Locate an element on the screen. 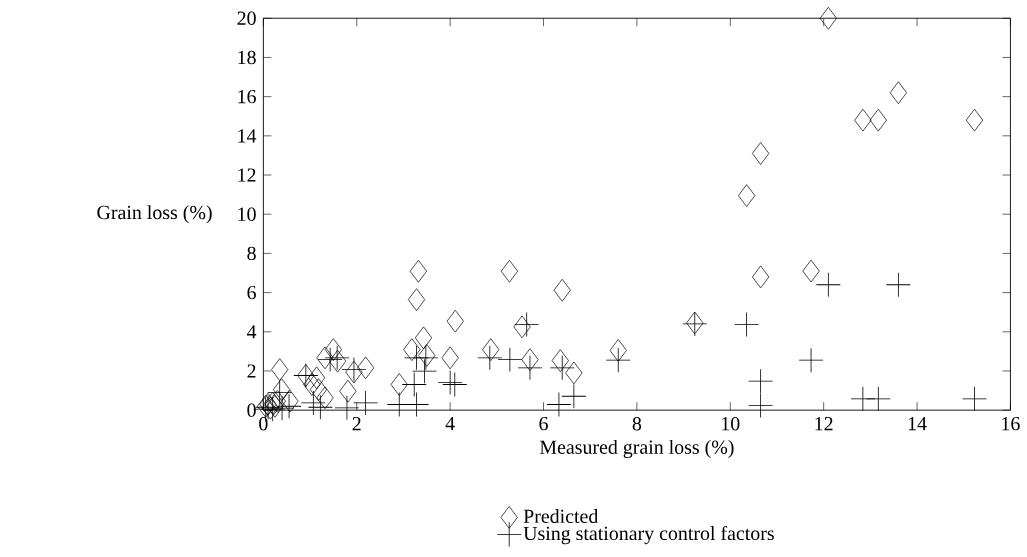 This screenshot has width=1027, height=557. y-tick-label: 10 is located at coordinates (247, 214).